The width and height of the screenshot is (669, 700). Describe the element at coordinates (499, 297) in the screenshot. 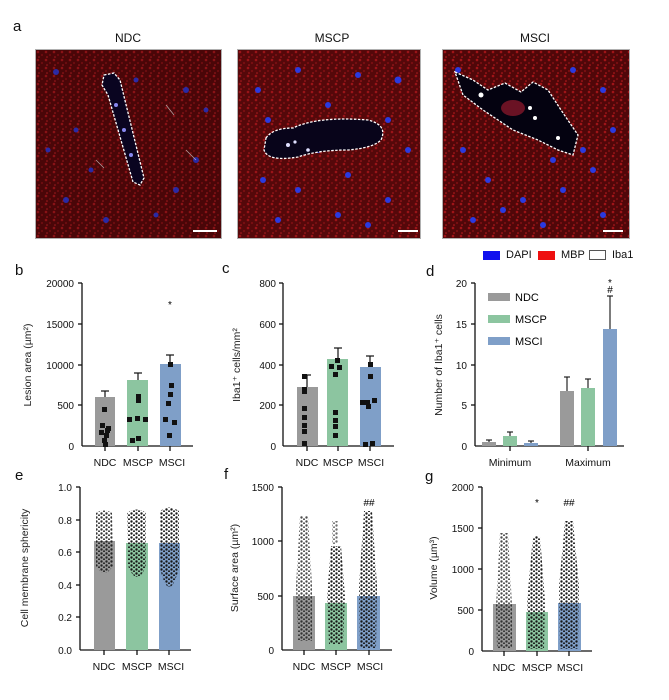

I see `legend-swatch-ndc` at that location.